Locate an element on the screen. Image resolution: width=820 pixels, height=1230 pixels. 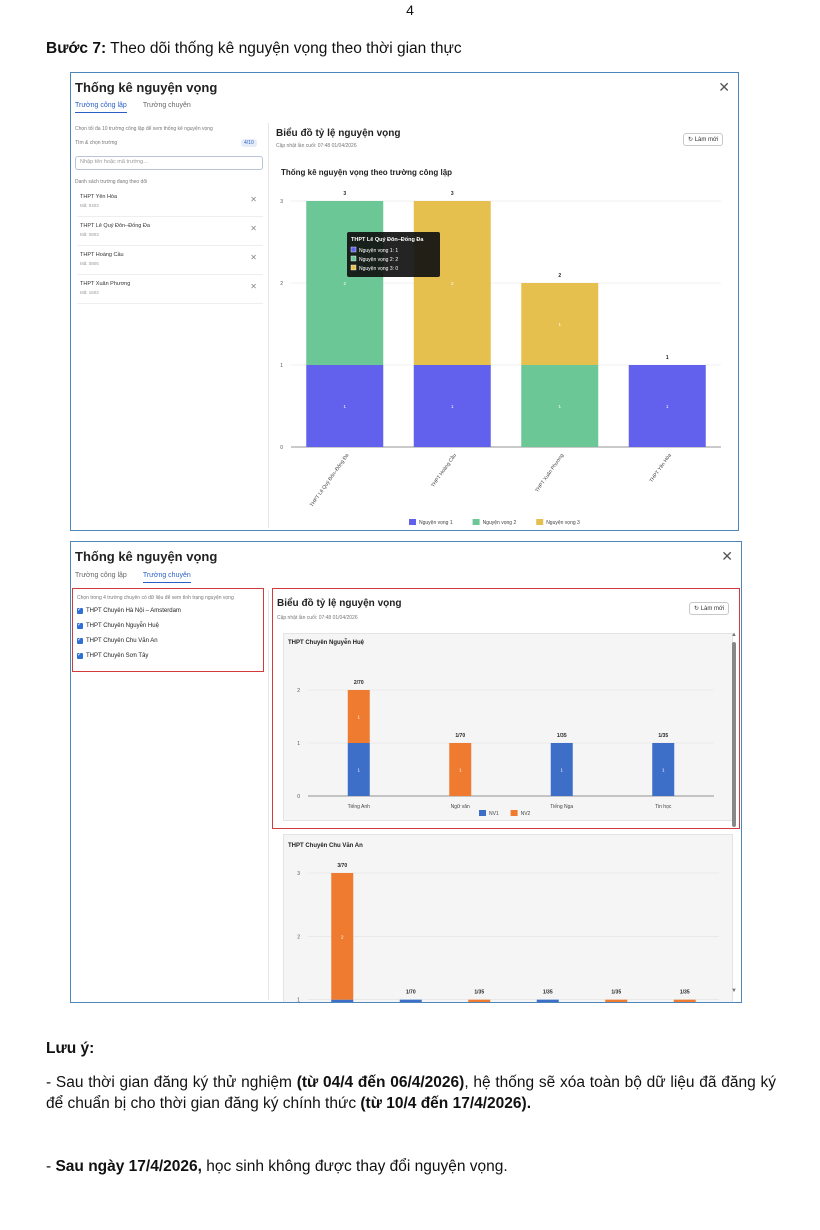
y-tick-label: 1 is located at coordinates (281, 366).